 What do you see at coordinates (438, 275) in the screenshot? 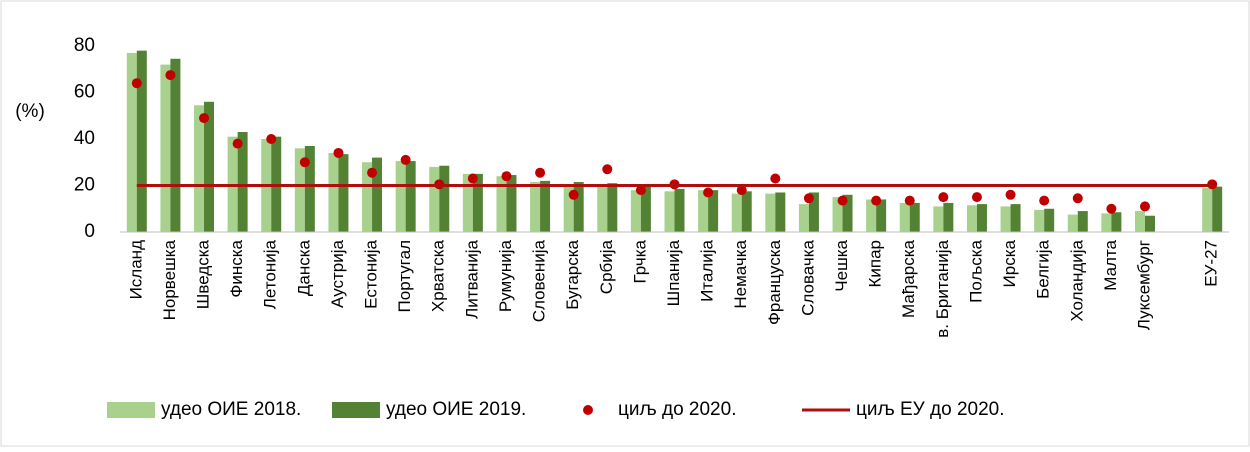
I see `x-tick-label: Хрватска` at bounding box center [438, 275].